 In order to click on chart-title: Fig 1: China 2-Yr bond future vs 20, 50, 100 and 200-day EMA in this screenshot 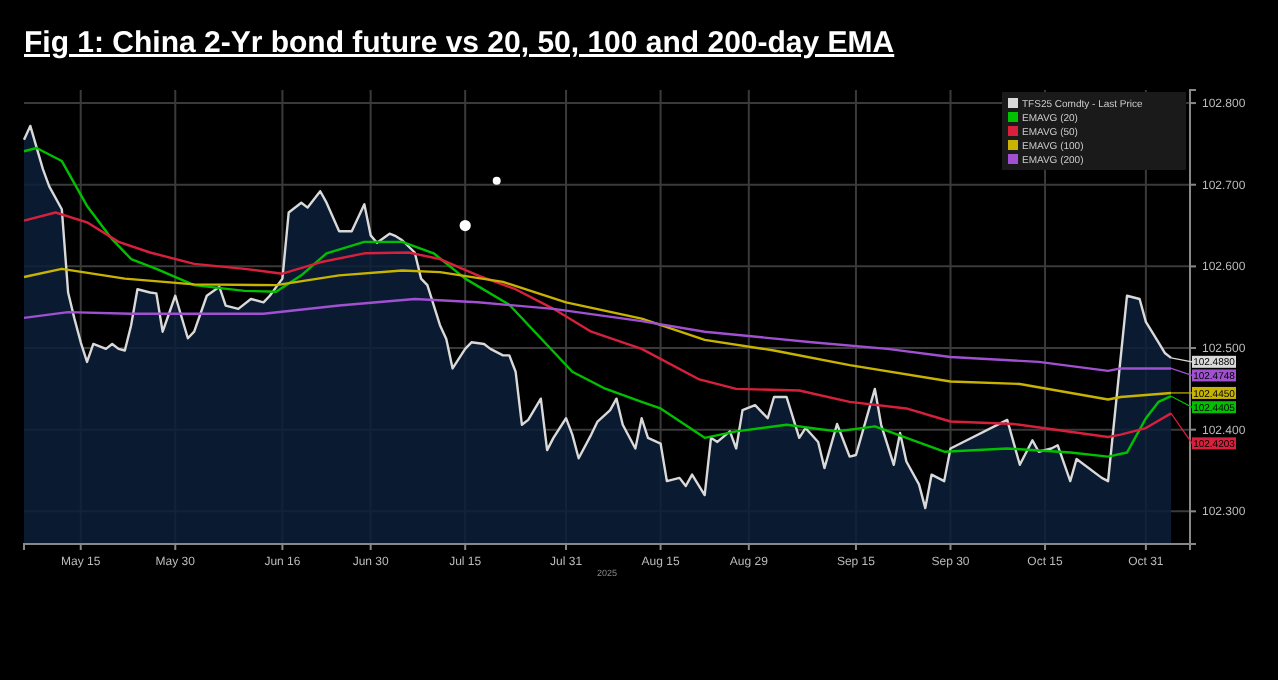, I will do `click(459, 43)`.